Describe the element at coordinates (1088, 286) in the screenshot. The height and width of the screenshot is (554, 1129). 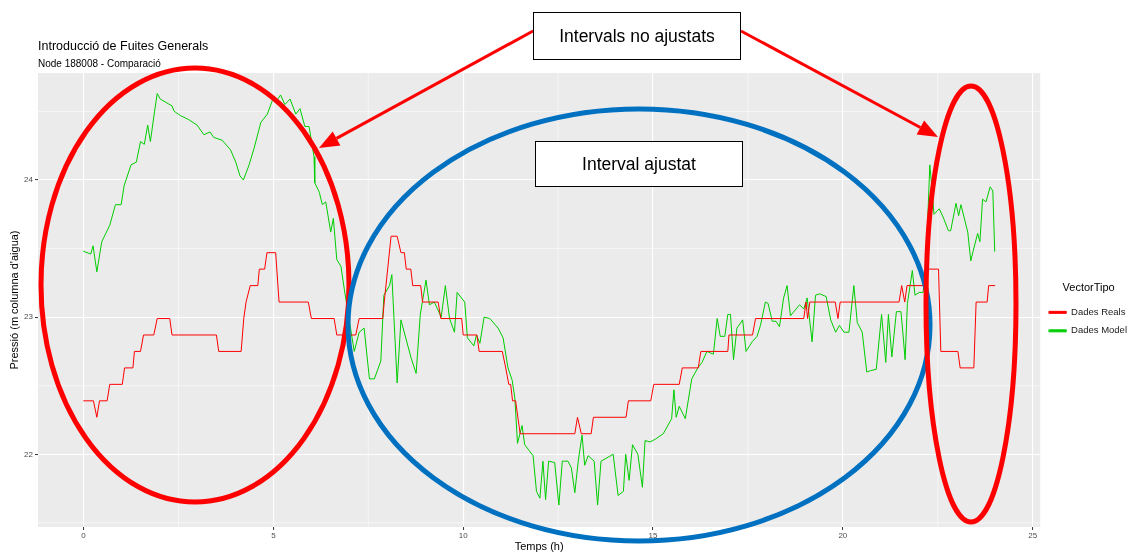
I see `legend-title: VectorTipo` at that location.